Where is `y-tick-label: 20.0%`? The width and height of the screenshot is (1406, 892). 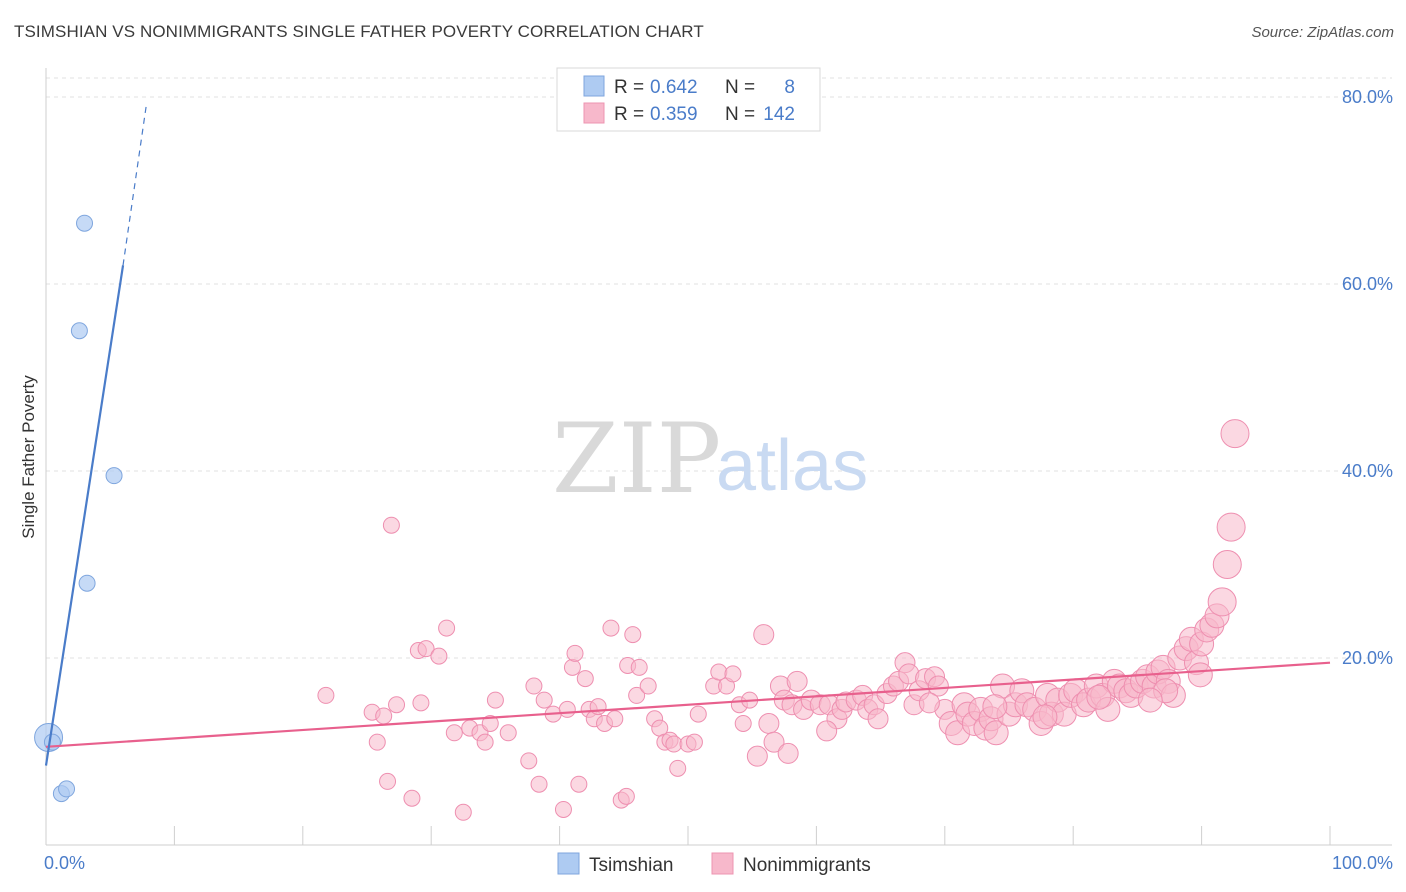 y-tick-label: 20.0% is located at coordinates (1367, 658).